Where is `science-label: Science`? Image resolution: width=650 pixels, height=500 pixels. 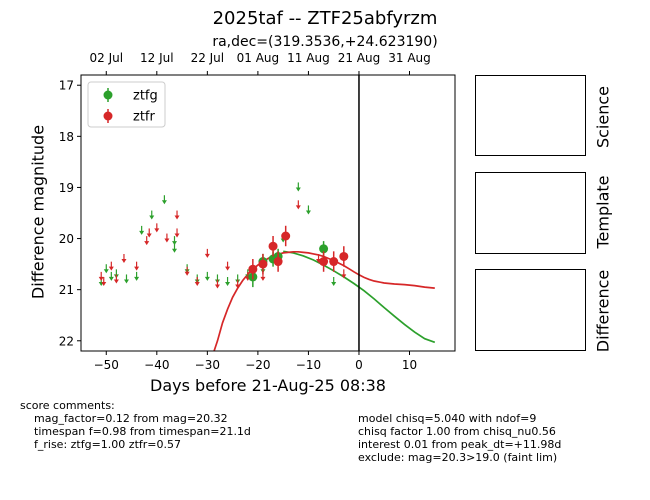
science-label: Science is located at coordinates (603, 117).